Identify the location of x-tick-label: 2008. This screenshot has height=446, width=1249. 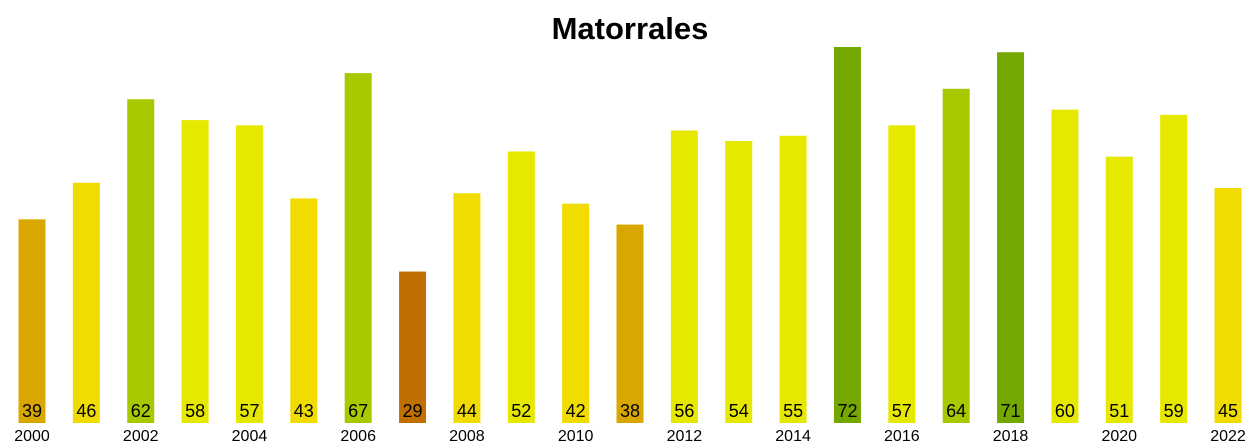
(467, 436).